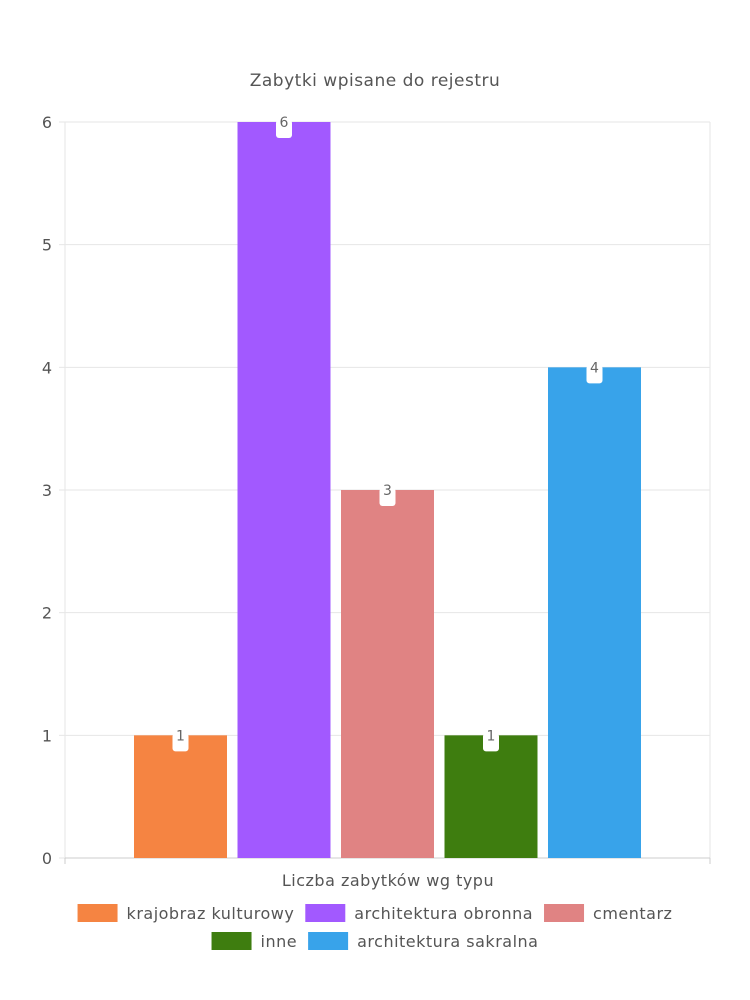 The image size is (750, 1000). Describe the element at coordinates (47, 735) in the screenshot. I see `y-tick-label: 1` at that location.